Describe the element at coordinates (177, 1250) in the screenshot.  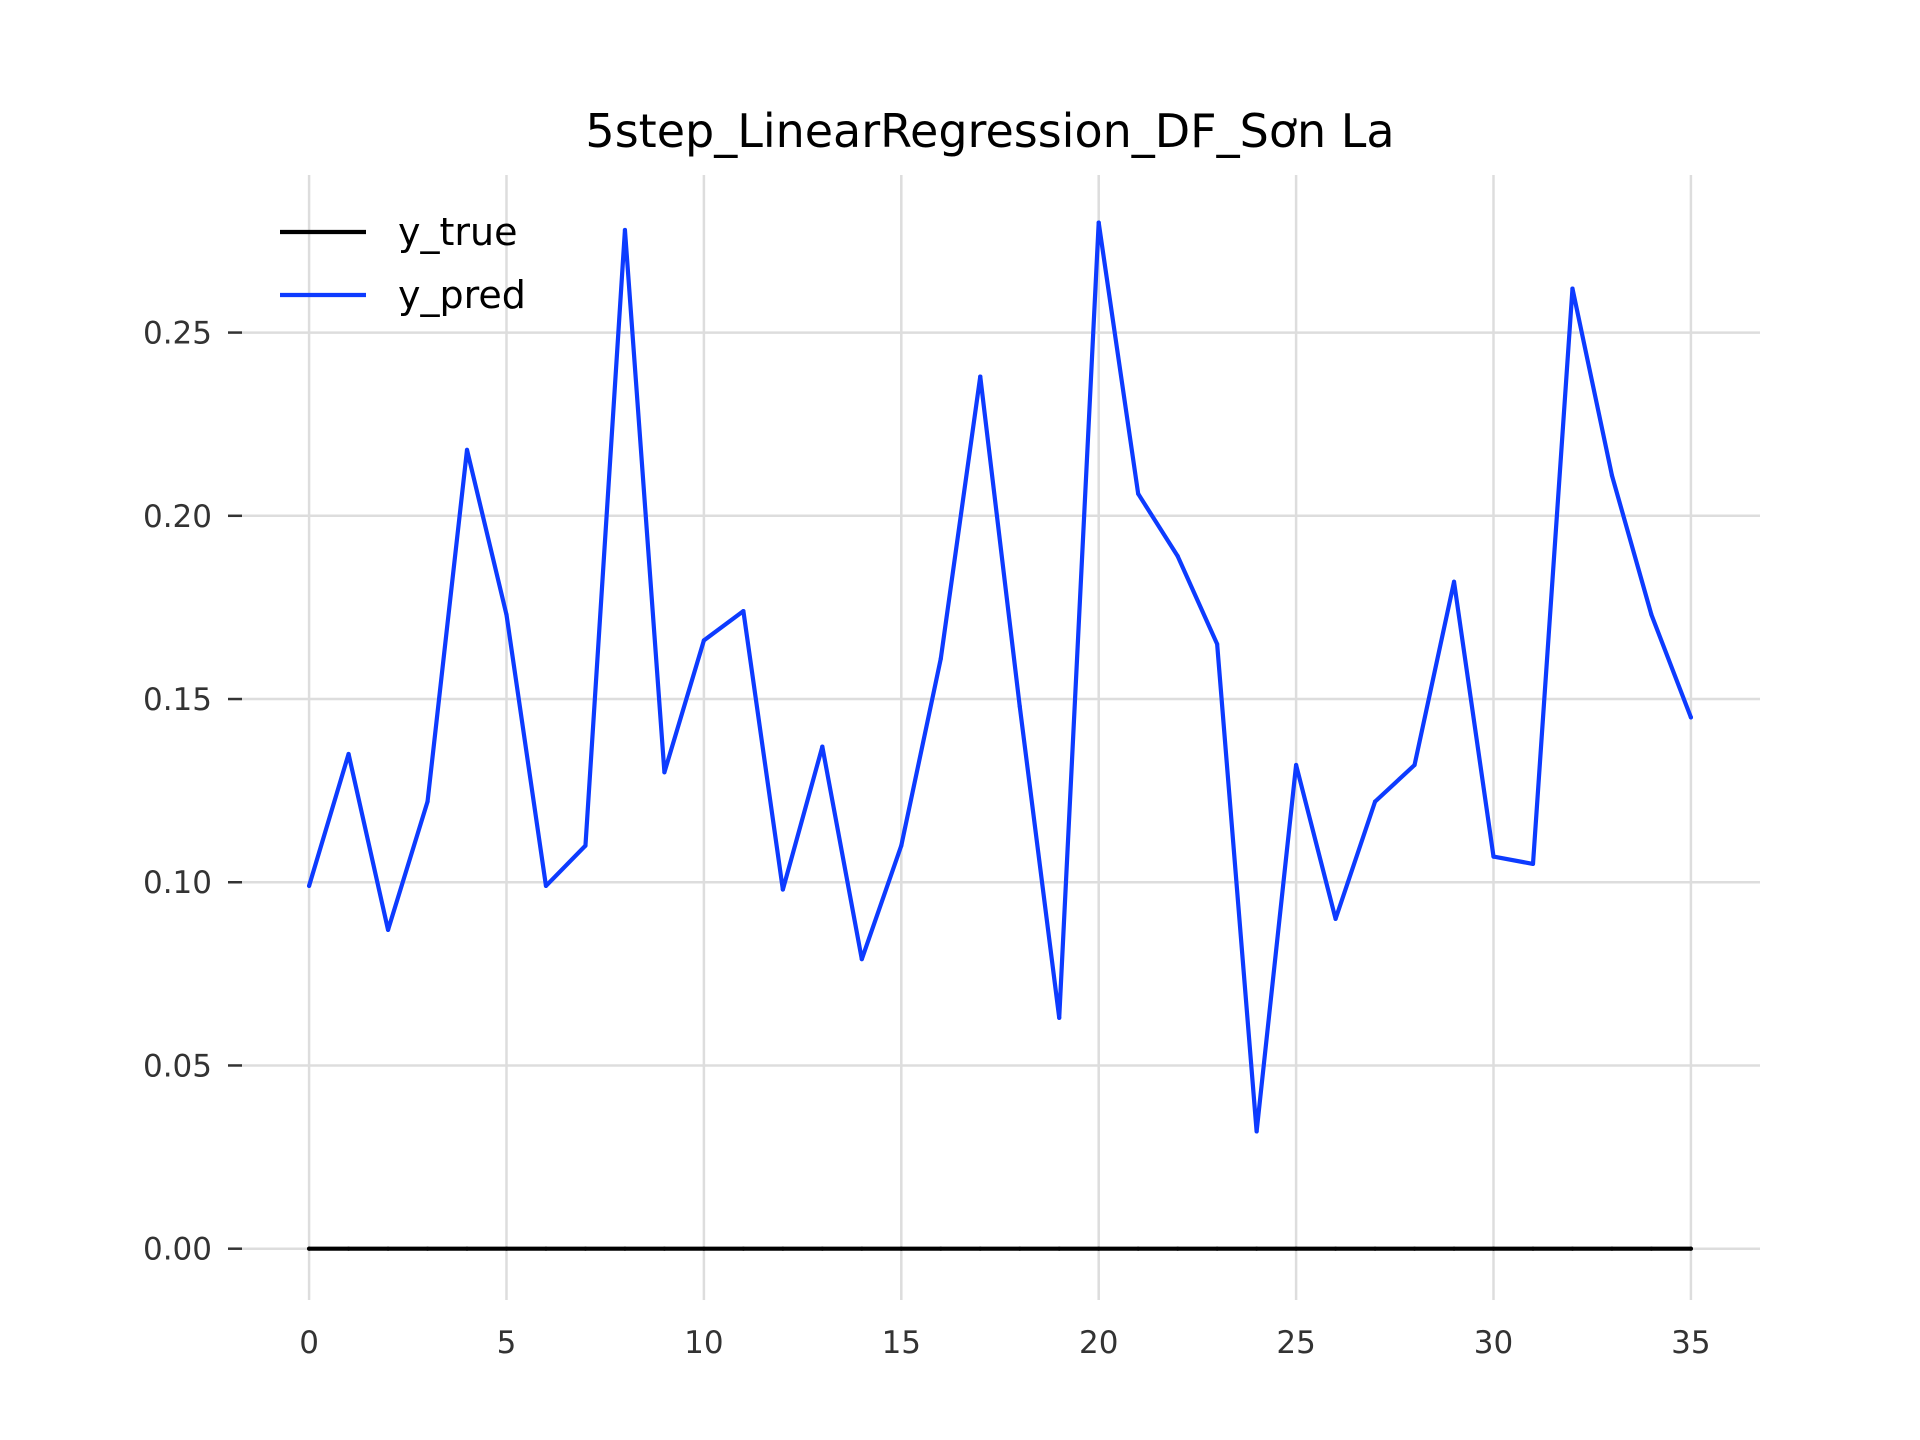
I see `y-tick-label: 0.00` at that location.